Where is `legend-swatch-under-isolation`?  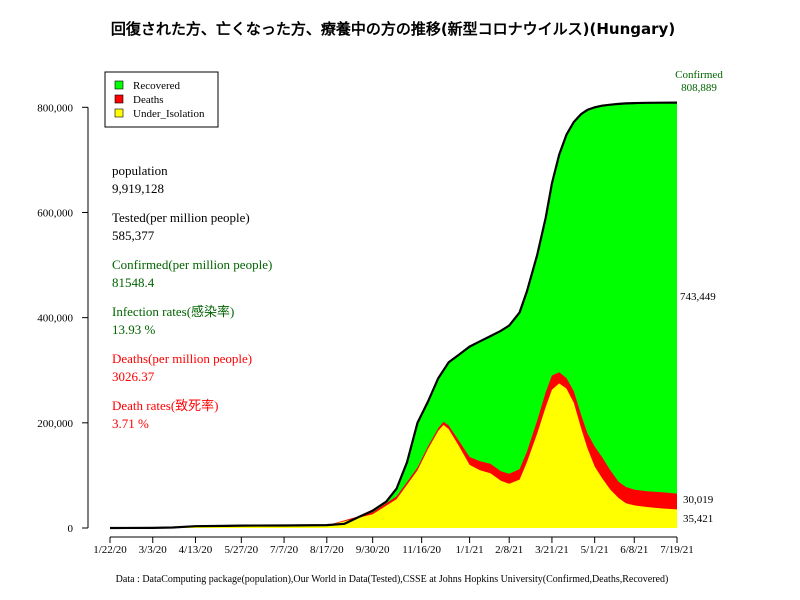 legend-swatch-under-isolation is located at coordinates (119, 113).